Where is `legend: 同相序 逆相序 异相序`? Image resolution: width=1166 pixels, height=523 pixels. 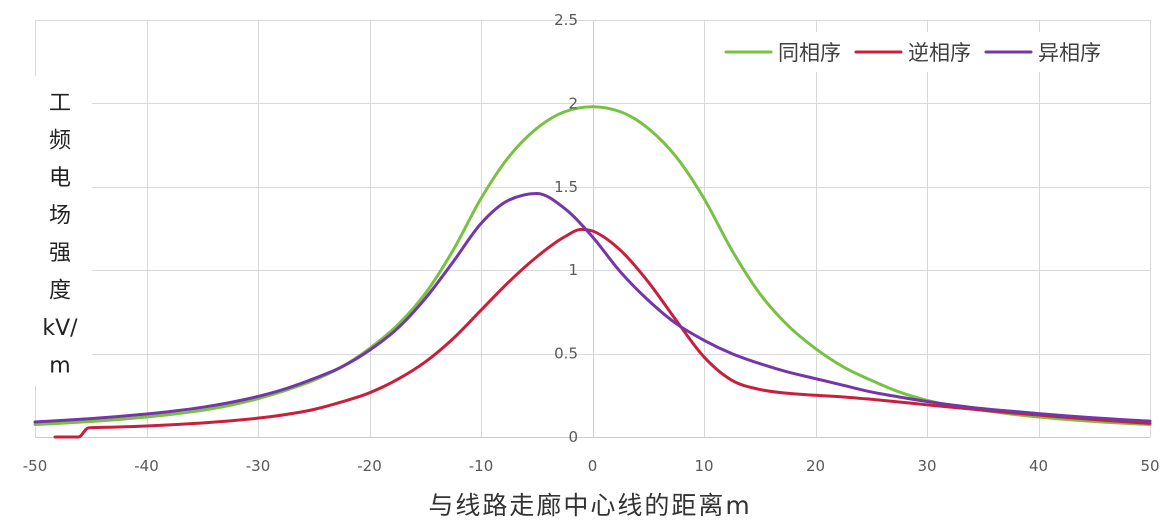 legend: 同相序 逆相序 异相序 is located at coordinates (918, 52).